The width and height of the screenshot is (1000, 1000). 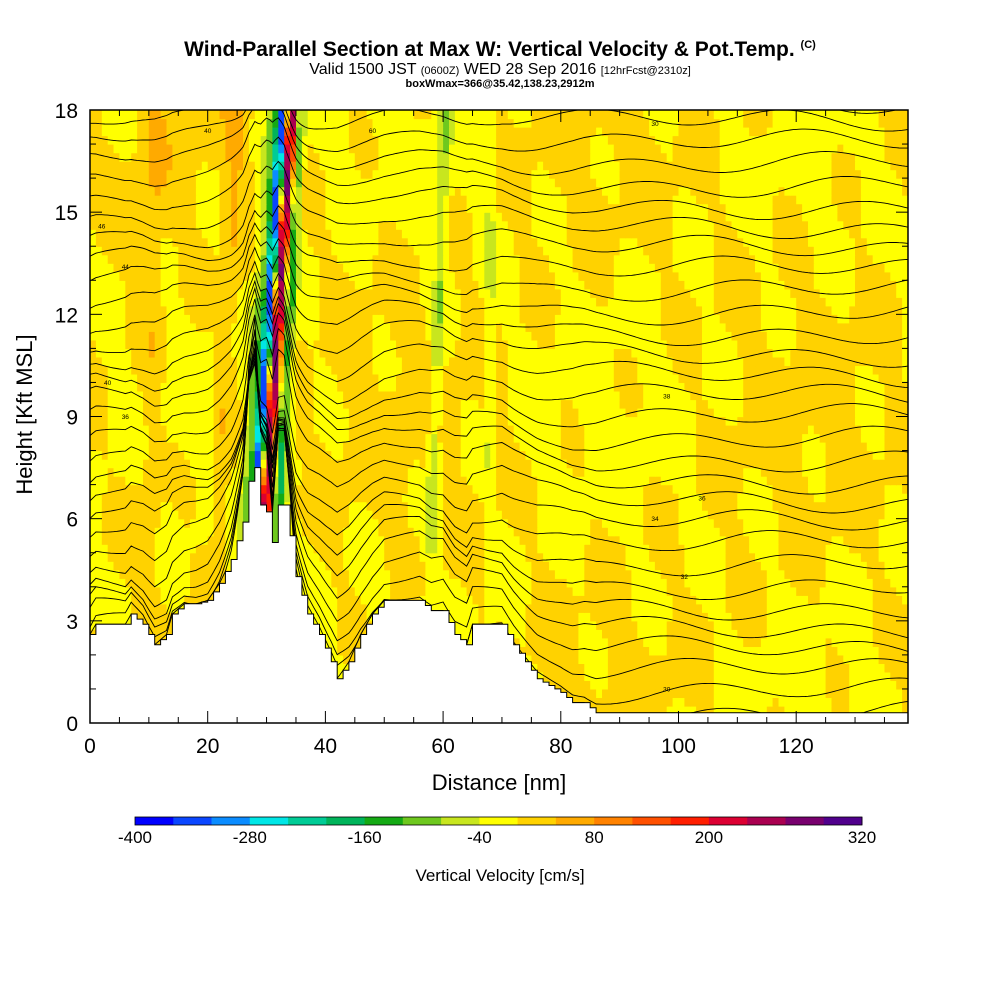 I want to click on forecast-info: [12hrFcst@2310z], so click(x=645, y=71).